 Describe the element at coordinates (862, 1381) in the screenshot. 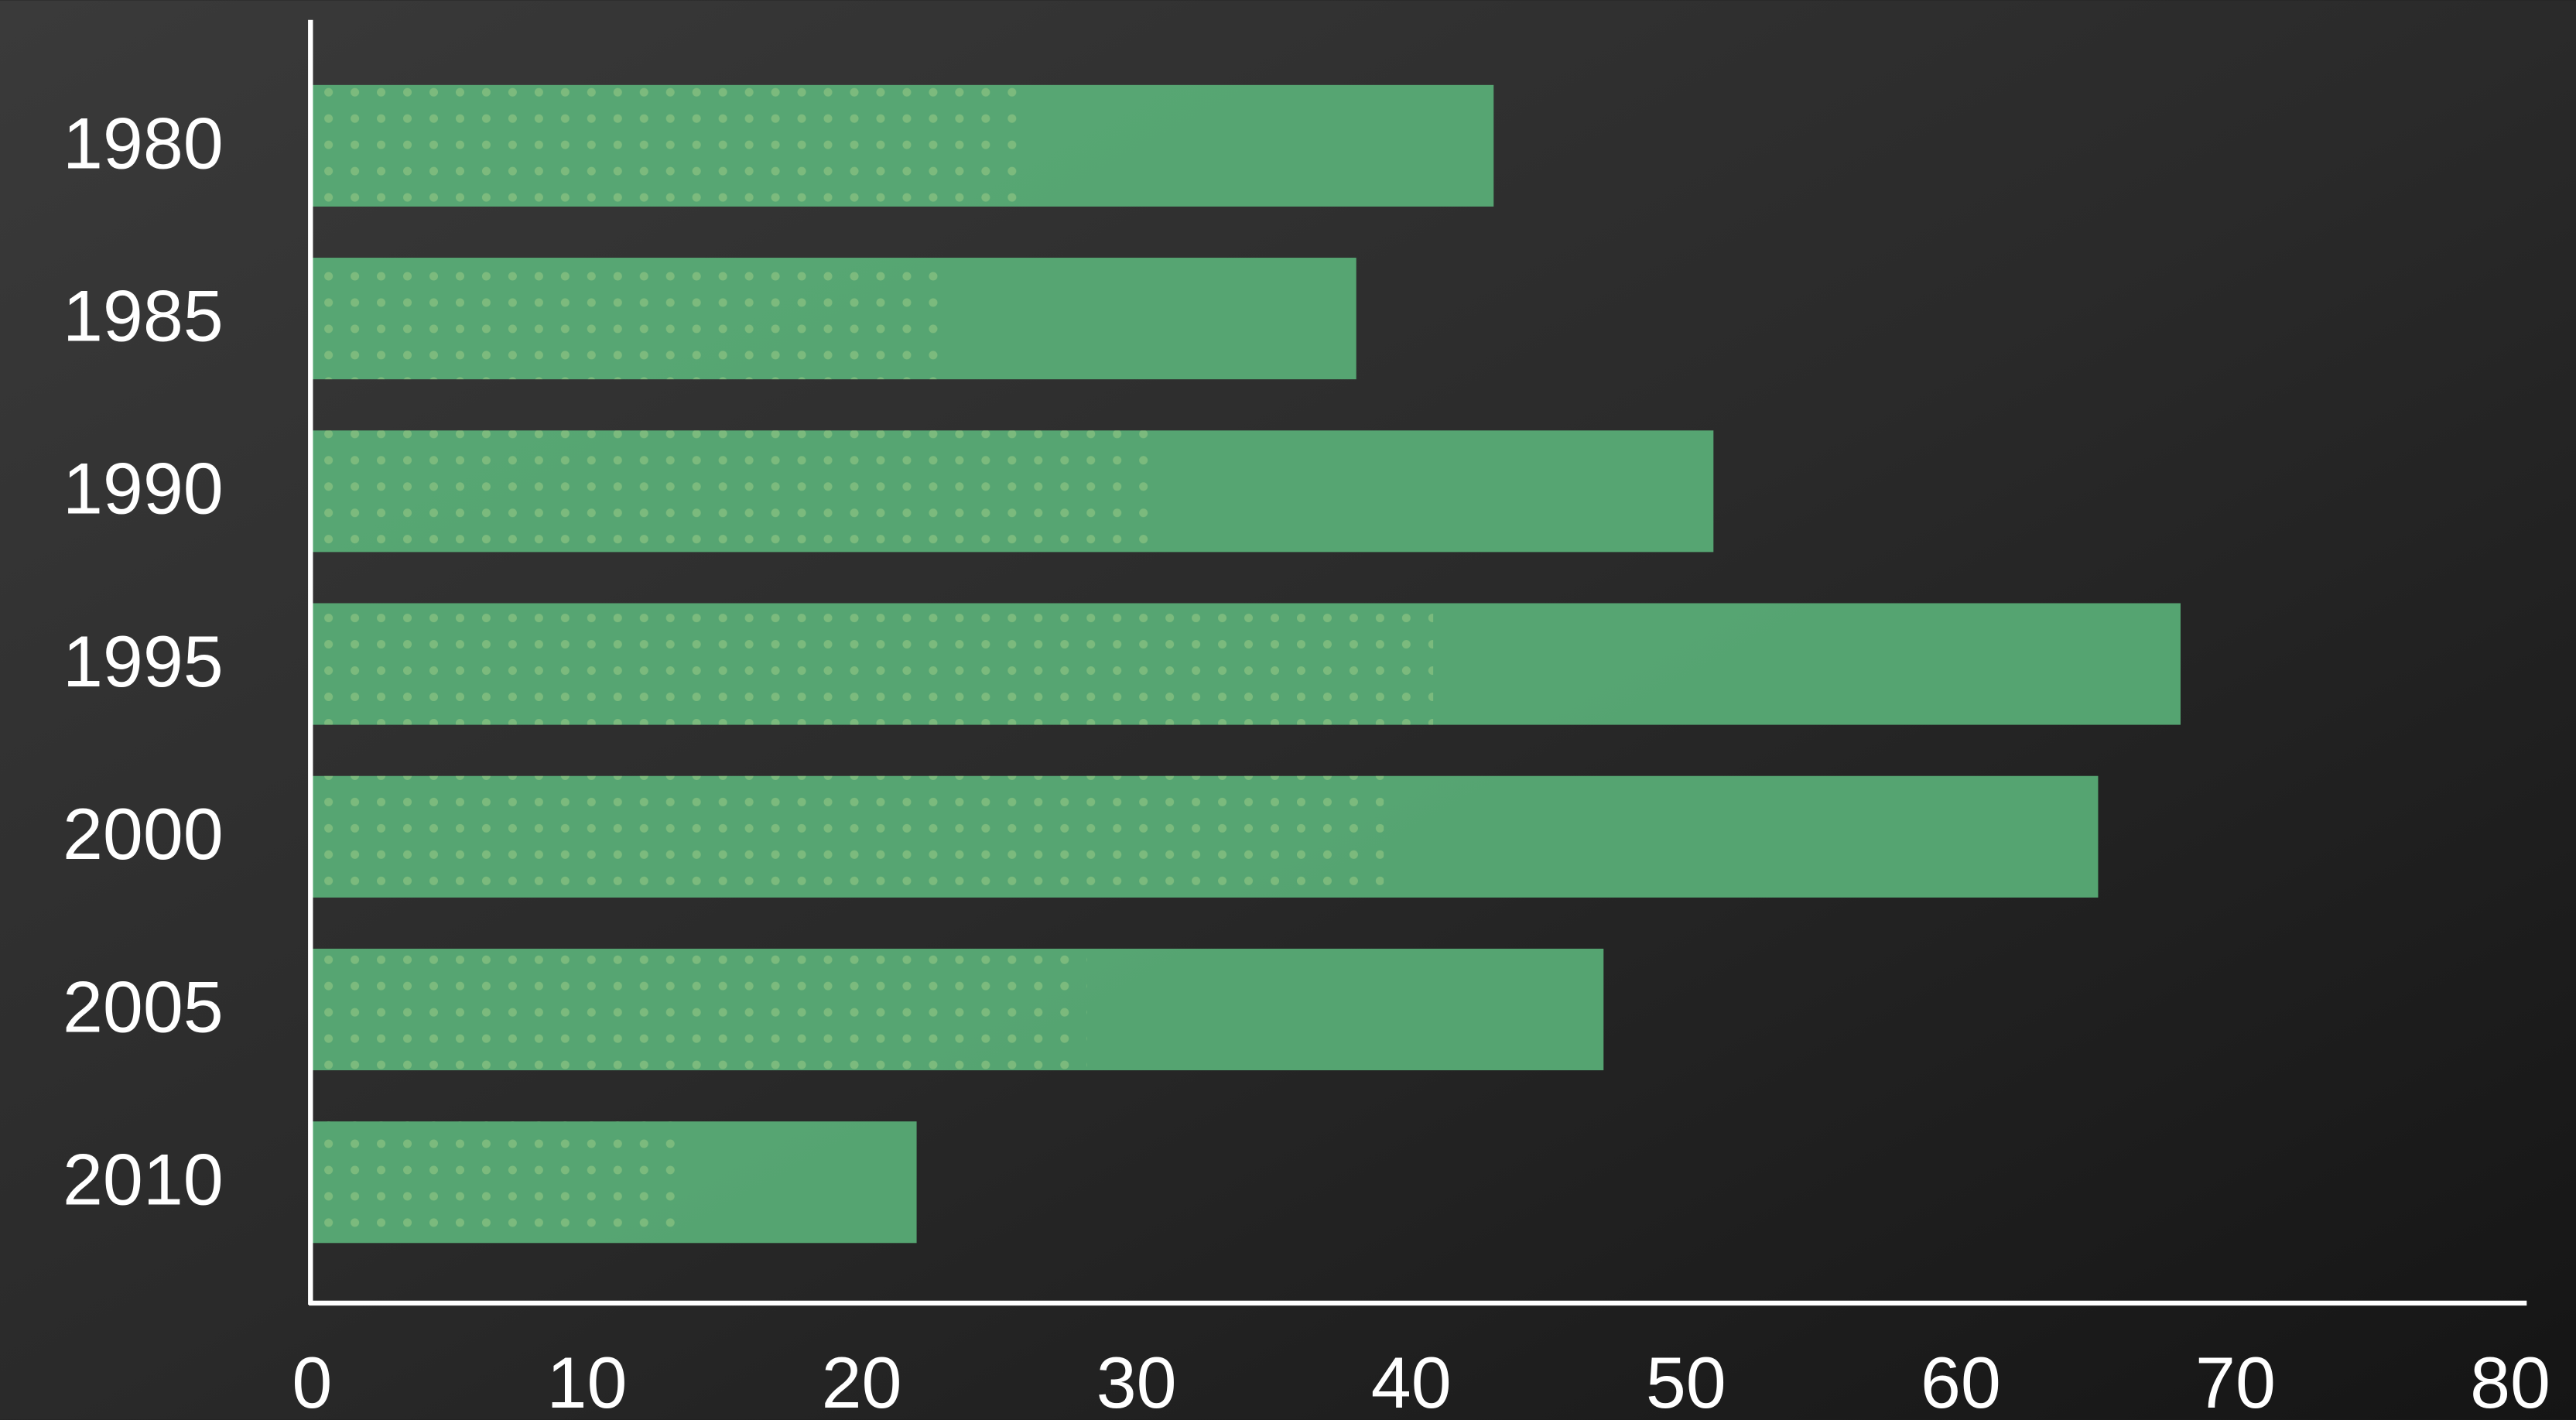

I see `x-tick-label: 20` at that location.